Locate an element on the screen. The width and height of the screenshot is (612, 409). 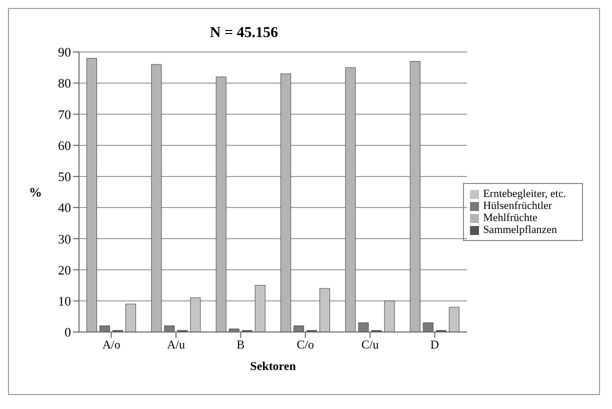
y-tick-label: 70 is located at coordinates (64, 114).